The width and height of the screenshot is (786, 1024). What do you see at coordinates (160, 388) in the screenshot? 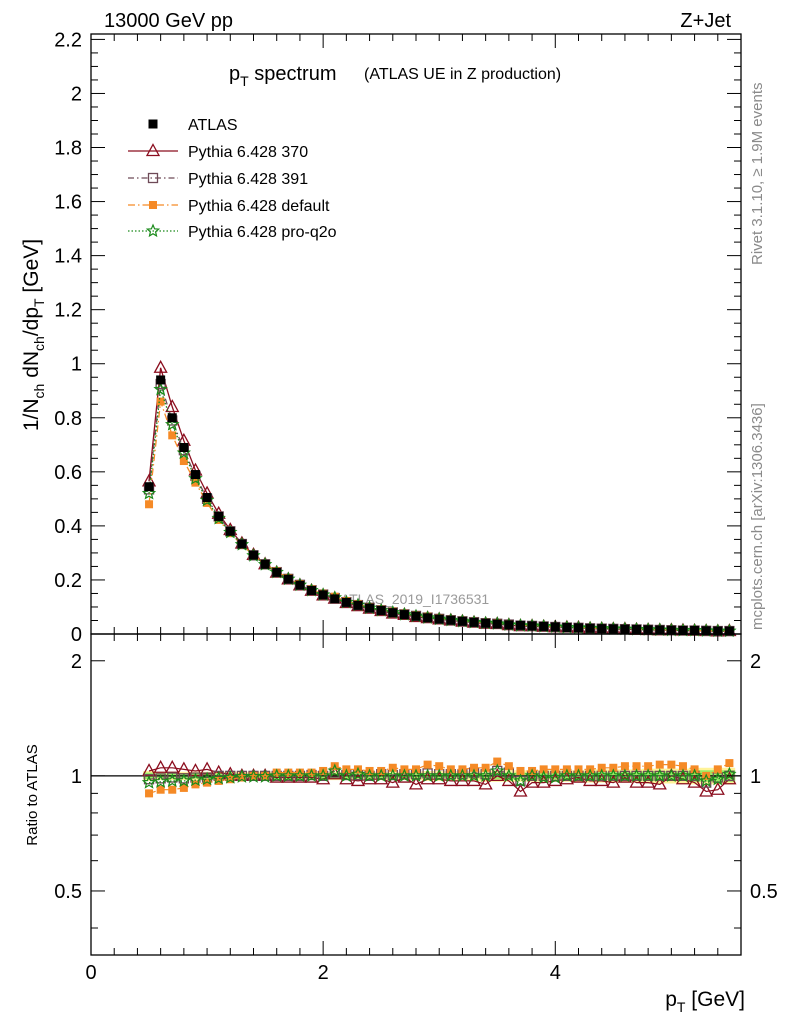
I see `main-point-proq2o` at bounding box center [160, 388].